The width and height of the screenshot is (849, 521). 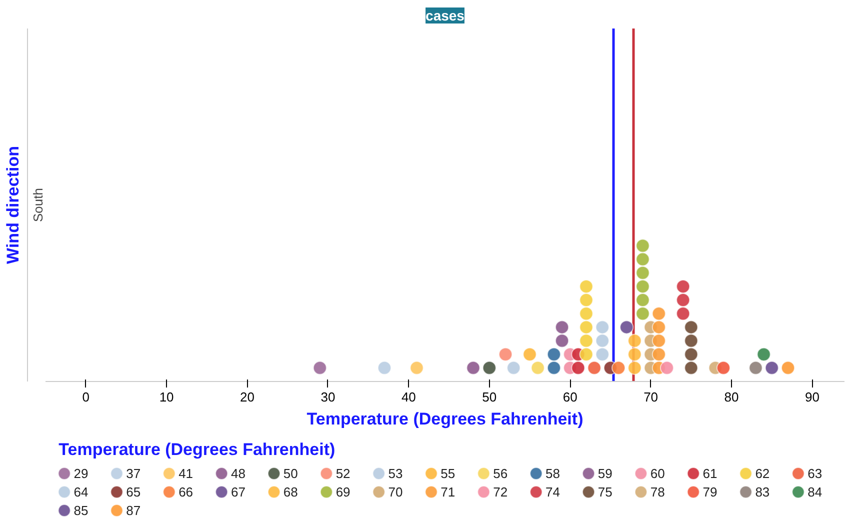 What do you see at coordinates (605, 473) in the screenshot?
I see `legend-label: 59` at bounding box center [605, 473].